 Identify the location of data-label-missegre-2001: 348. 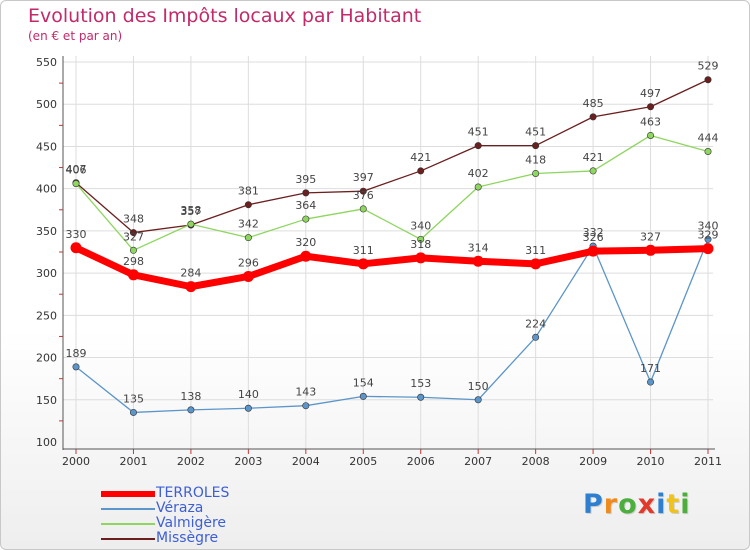
(133, 219).